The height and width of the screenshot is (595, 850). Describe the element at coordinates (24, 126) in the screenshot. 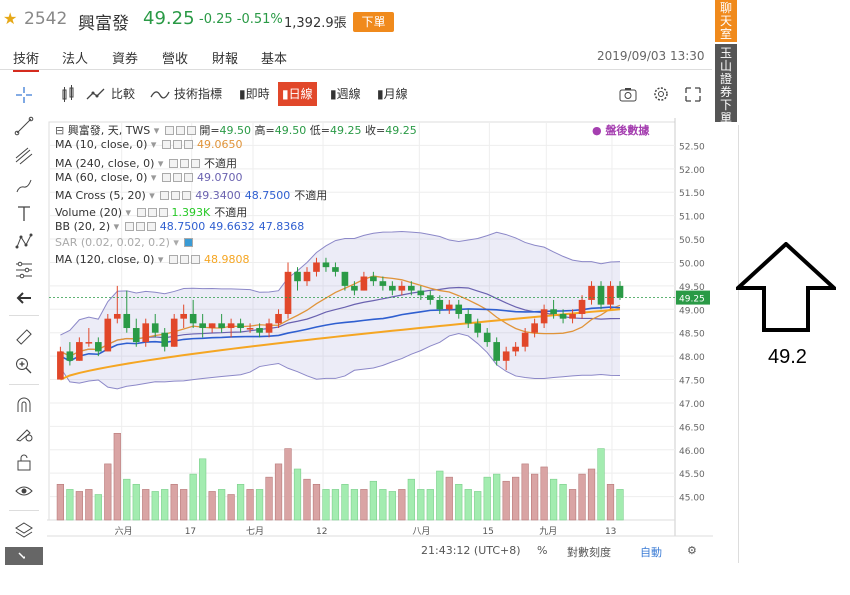

I see `trendline-icon` at that location.